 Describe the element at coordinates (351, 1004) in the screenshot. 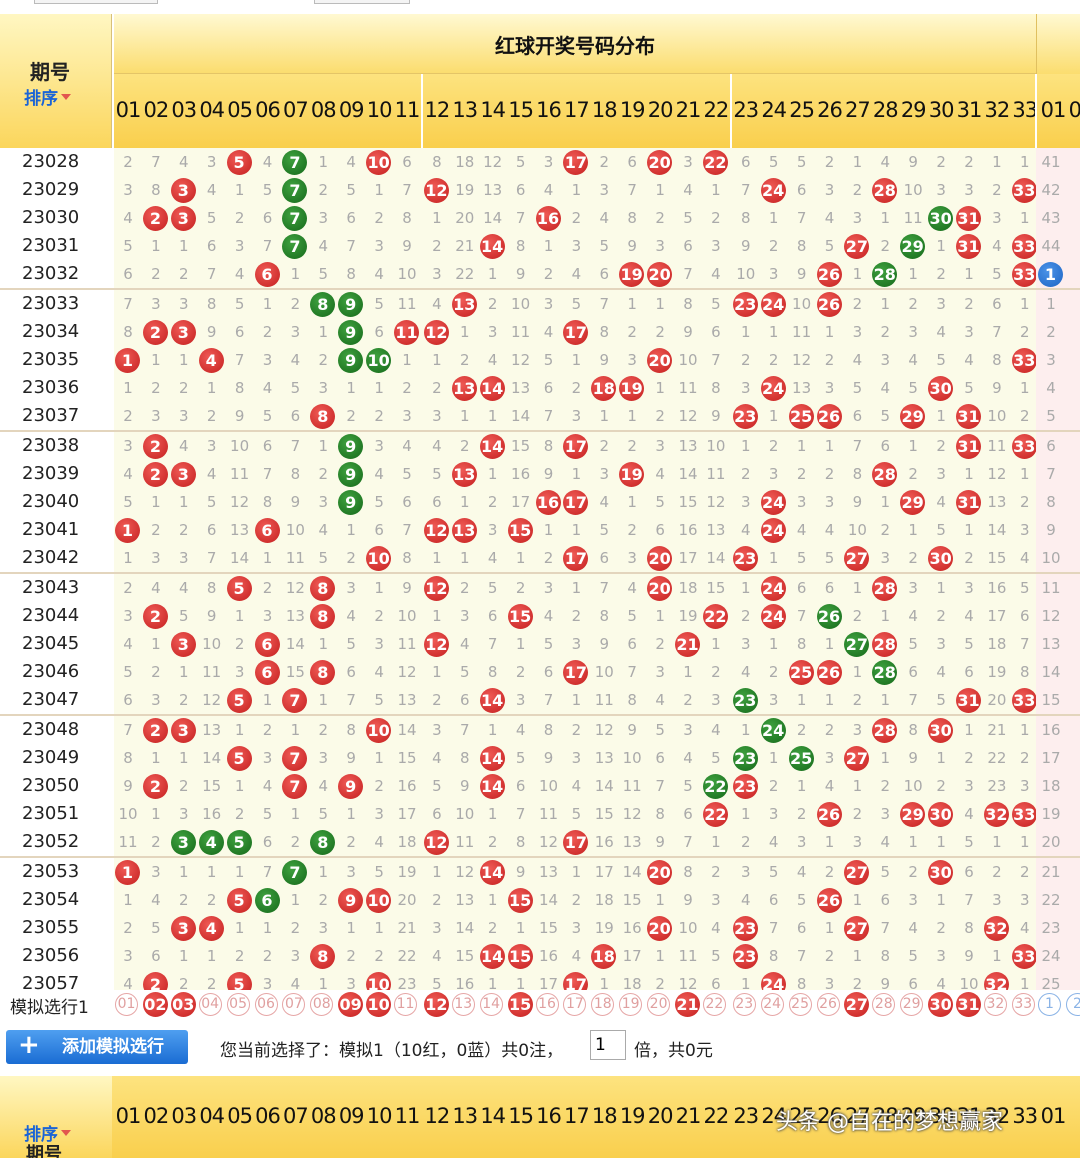

I see `sim-ball-09: 09` at that location.